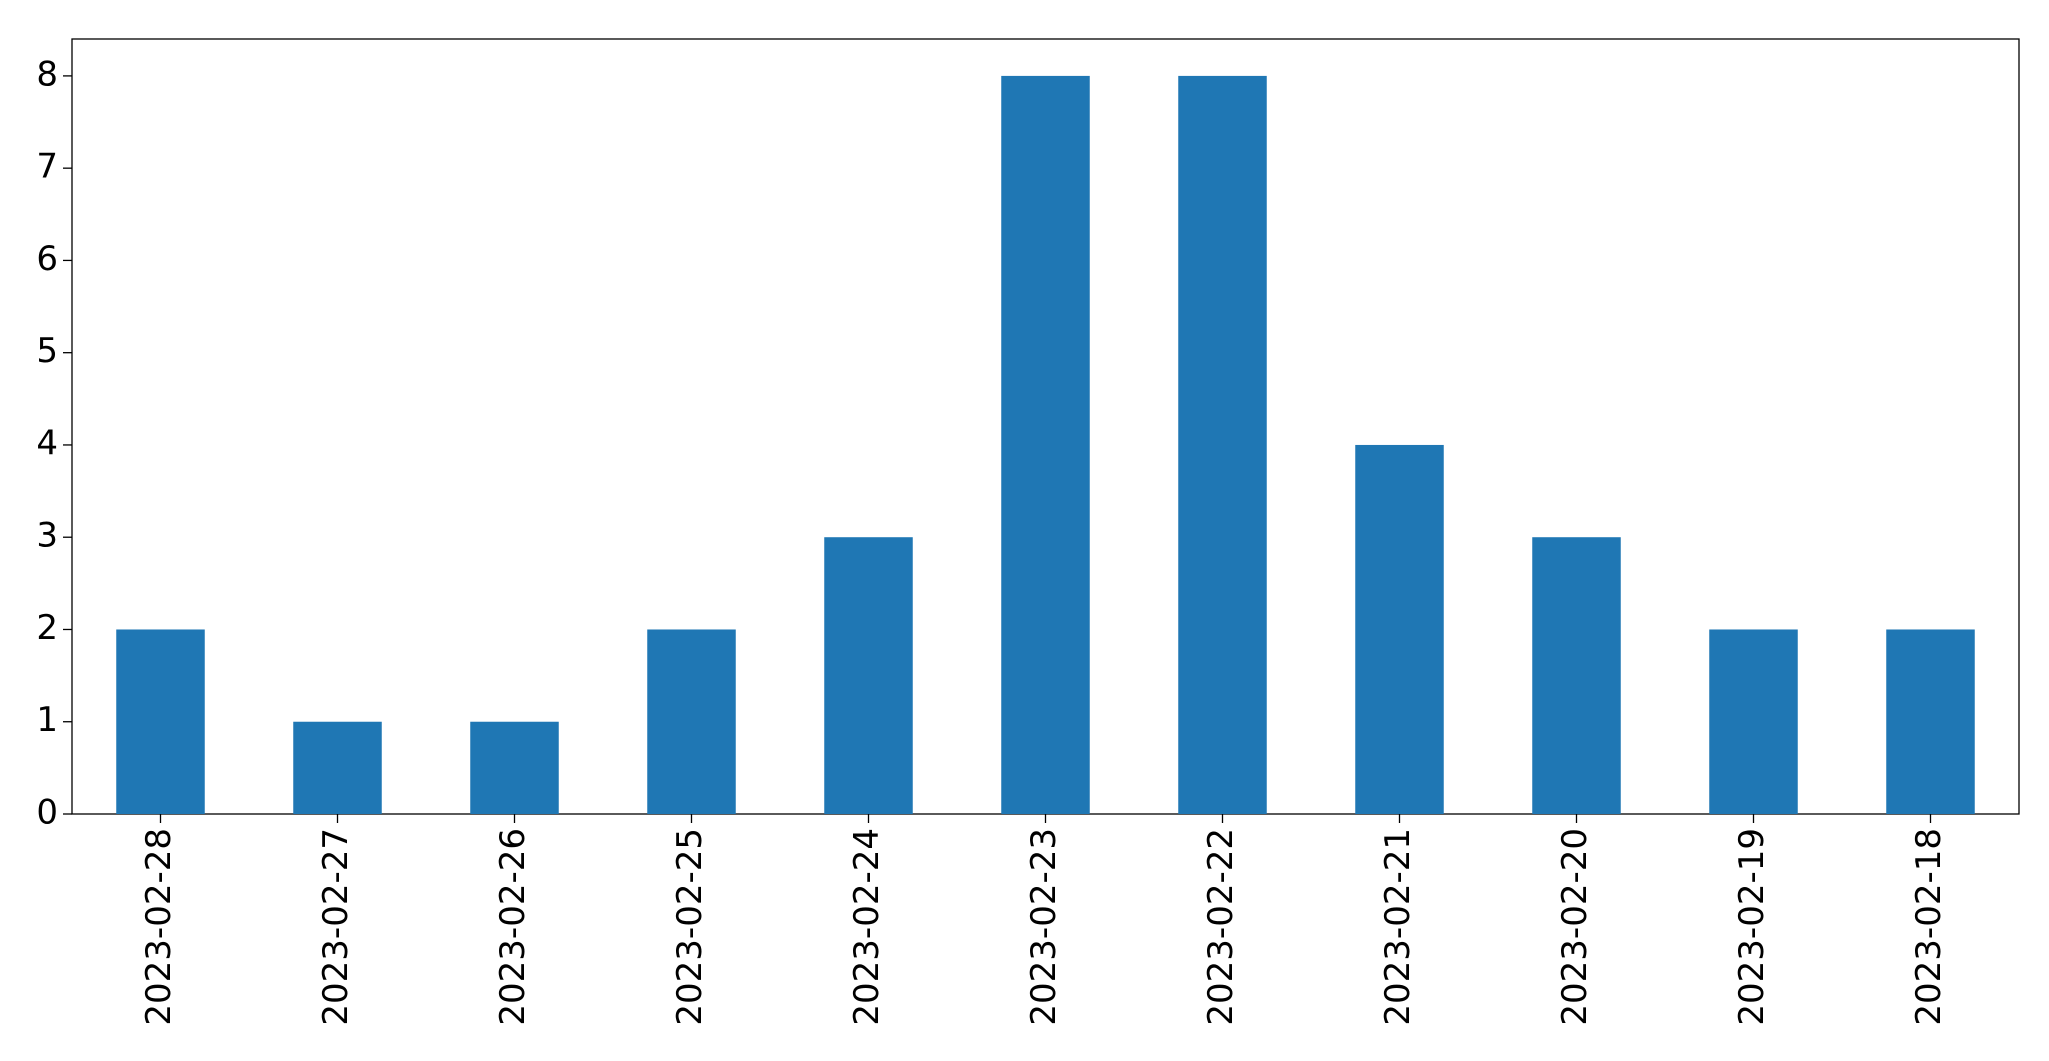 This screenshot has height=1061, width=2049. I want to click on x-tick-label: 2023-02-19, so click(1752, 927).